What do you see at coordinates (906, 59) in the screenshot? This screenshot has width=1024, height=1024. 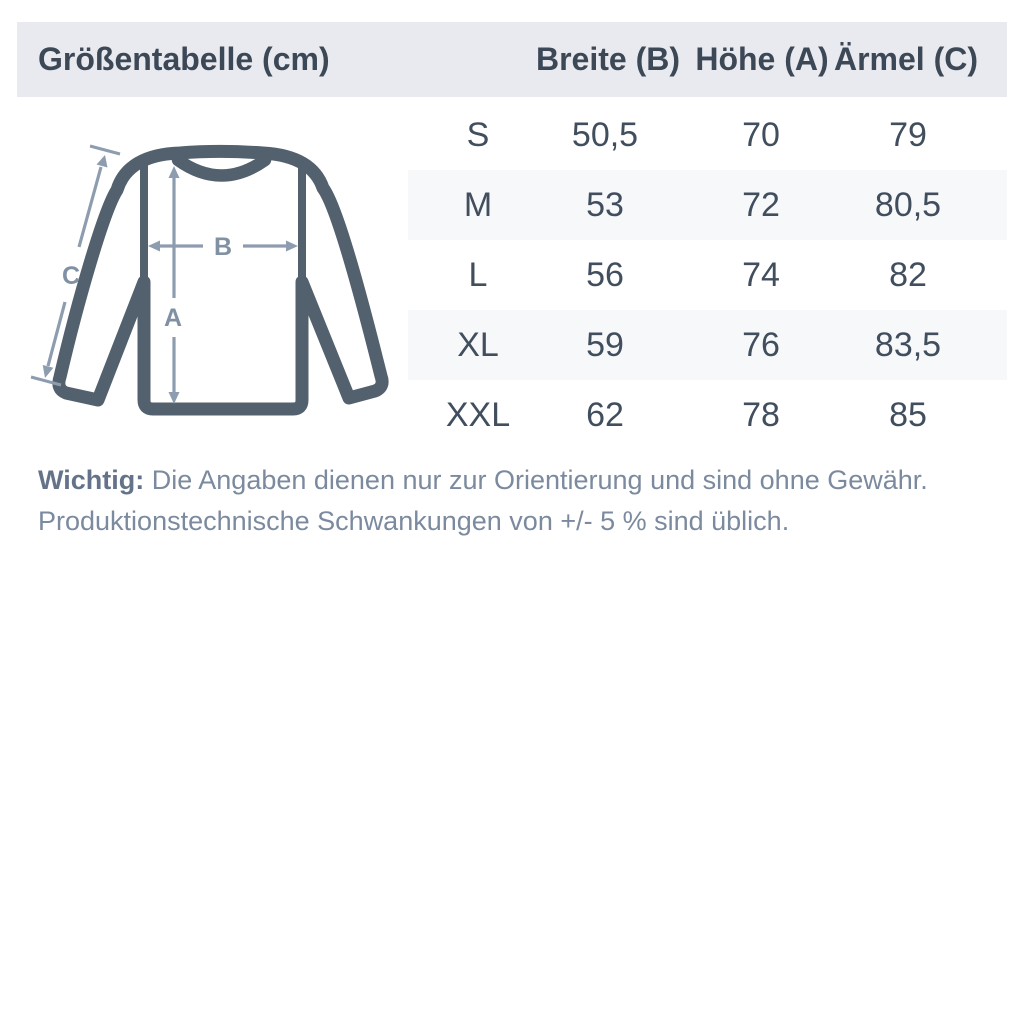 I see `column-header-aermel: Ärmel (C)` at bounding box center [906, 59].